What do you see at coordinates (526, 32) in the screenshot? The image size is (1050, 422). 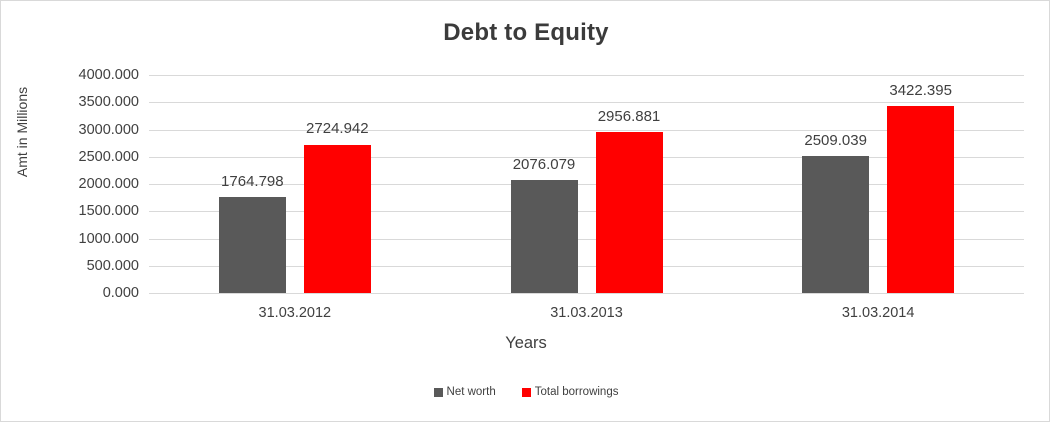 I see `chart-title: Debt to Equity` at bounding box center [526, 32].